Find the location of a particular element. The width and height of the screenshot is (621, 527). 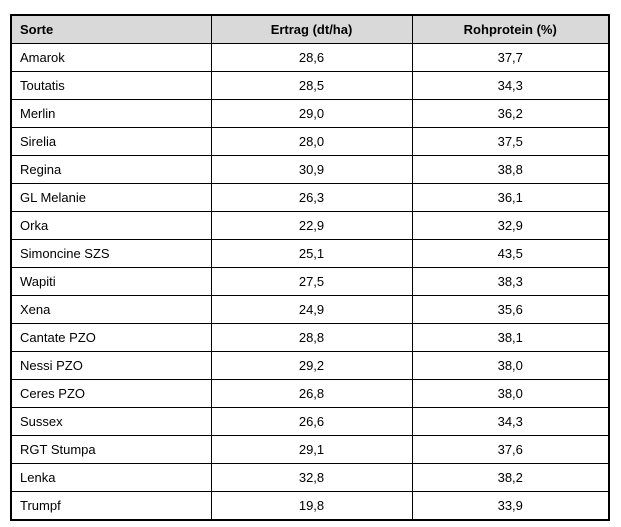

sorte-cell: Trumpf is located at coordinates (111, 506).